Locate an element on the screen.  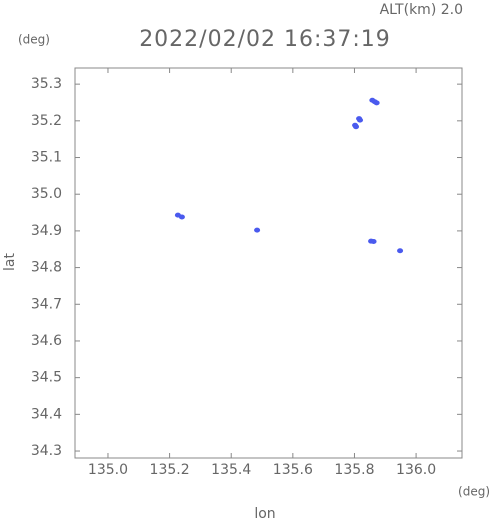
x-tick-label: 135.4 is located at coordinates (231, 470).